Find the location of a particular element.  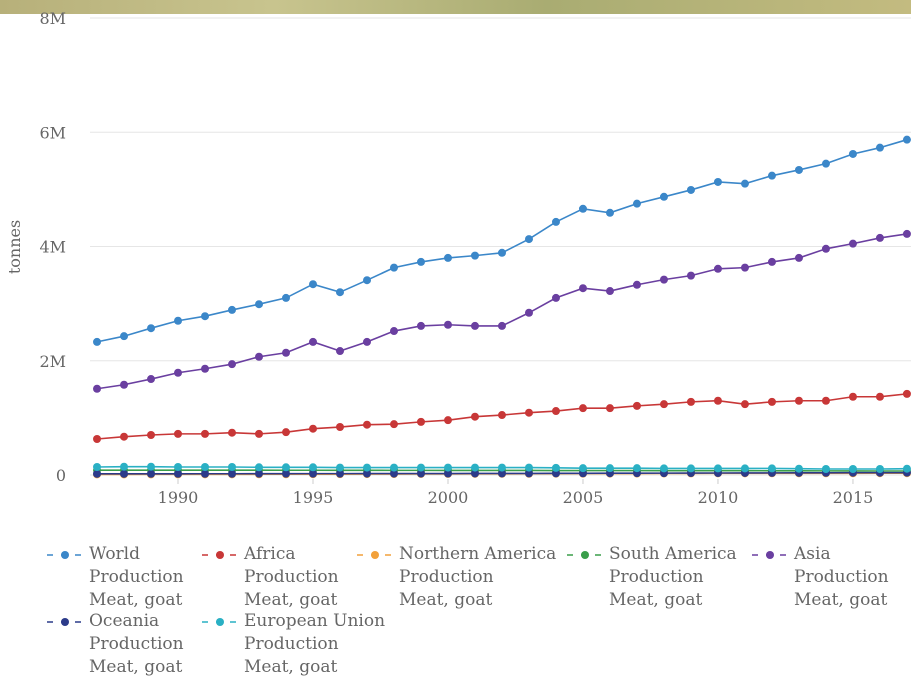

legend-item: Africa Production Meat, goat is located at coordinates (269, 577).